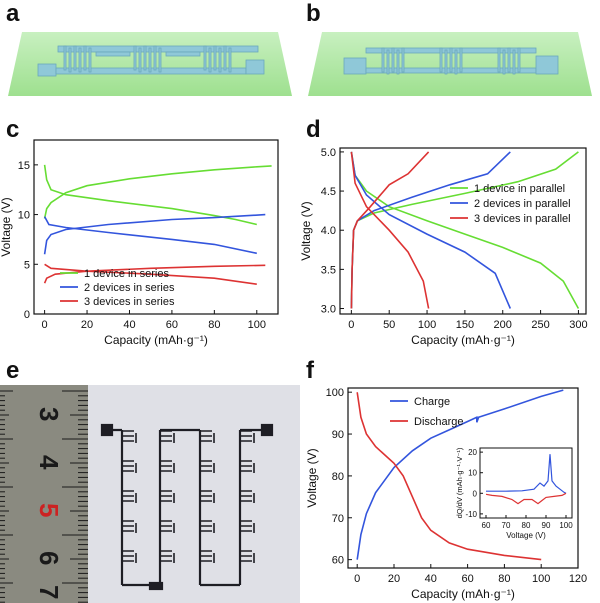 Image resolution: width=600 pixels, height=603 pixels. What do you see at coordinates (540, 325) in the screenshot?
I see `x-tick-label: 250` at bounding box center [540, 325].